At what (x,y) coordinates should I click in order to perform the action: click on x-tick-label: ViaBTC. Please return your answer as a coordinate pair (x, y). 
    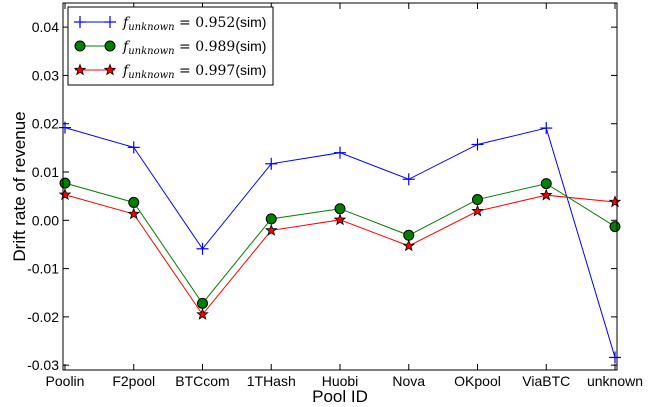
    Looking at the image, I should click on (546, 381).